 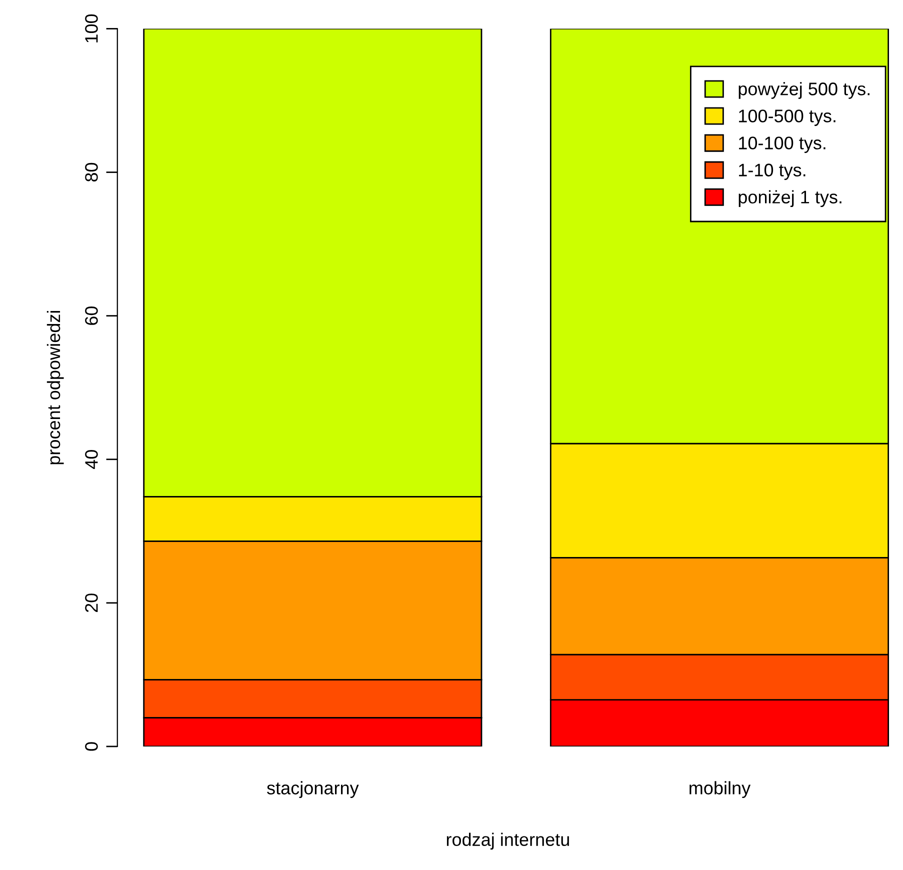 What do you see at coordinates (782, 144) in the screenshot?
I see `legend-label: 10-100 tys.` at bounding box center [782, 144].